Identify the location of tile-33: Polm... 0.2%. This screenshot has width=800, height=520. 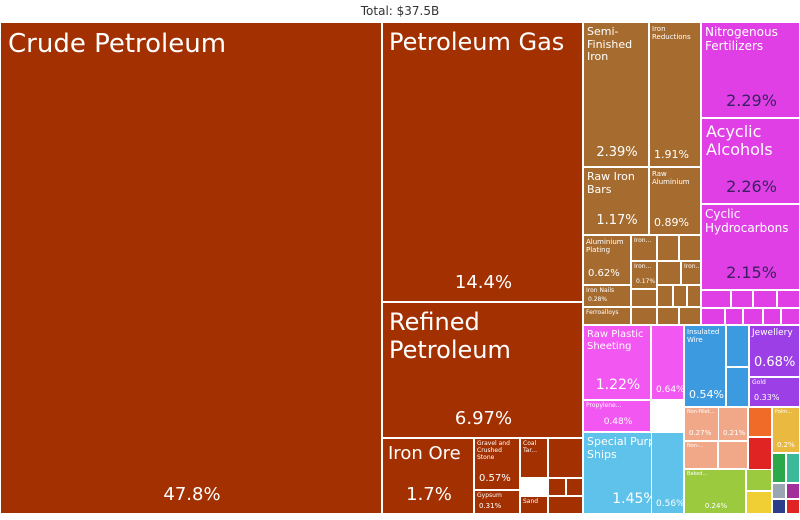
(786, 430).